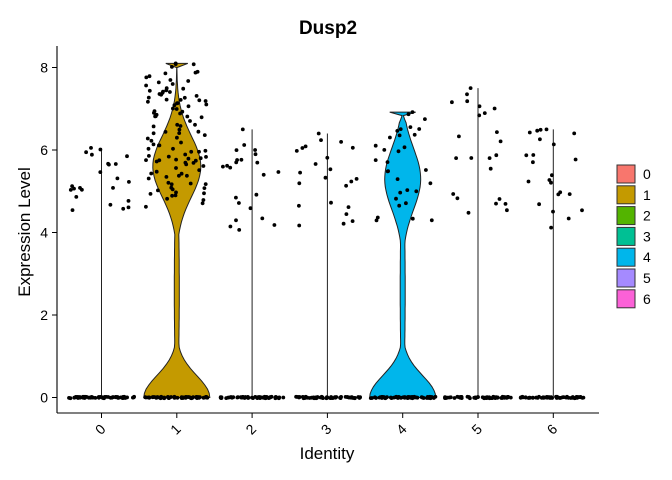 Image resolution: width=672 pixels, height=480 pixels. I want to click on x-tick-label: 1, so click(175, 429).